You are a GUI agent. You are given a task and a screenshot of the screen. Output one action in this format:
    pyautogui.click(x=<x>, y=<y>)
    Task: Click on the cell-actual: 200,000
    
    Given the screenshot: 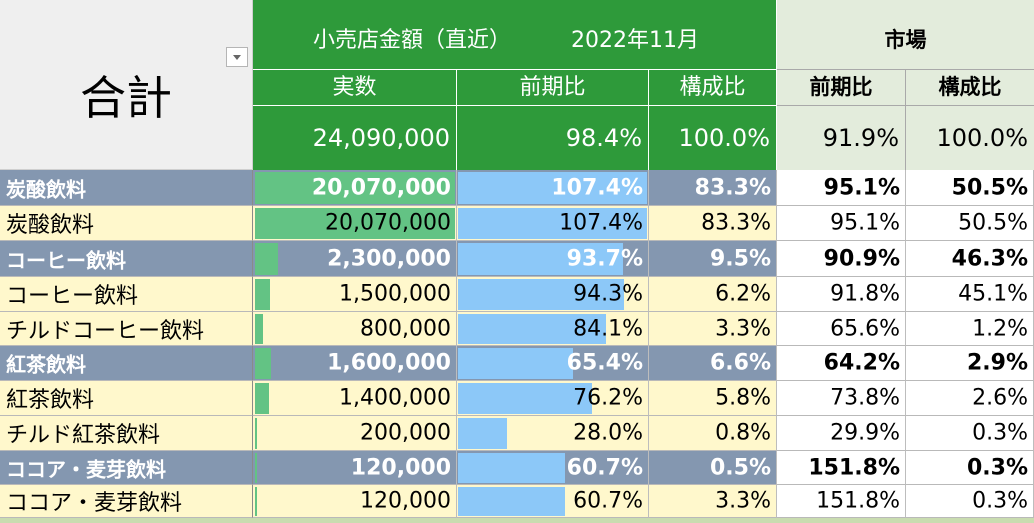 What is the action you would take?
    pyautogui.click(x=355, y=433)
    